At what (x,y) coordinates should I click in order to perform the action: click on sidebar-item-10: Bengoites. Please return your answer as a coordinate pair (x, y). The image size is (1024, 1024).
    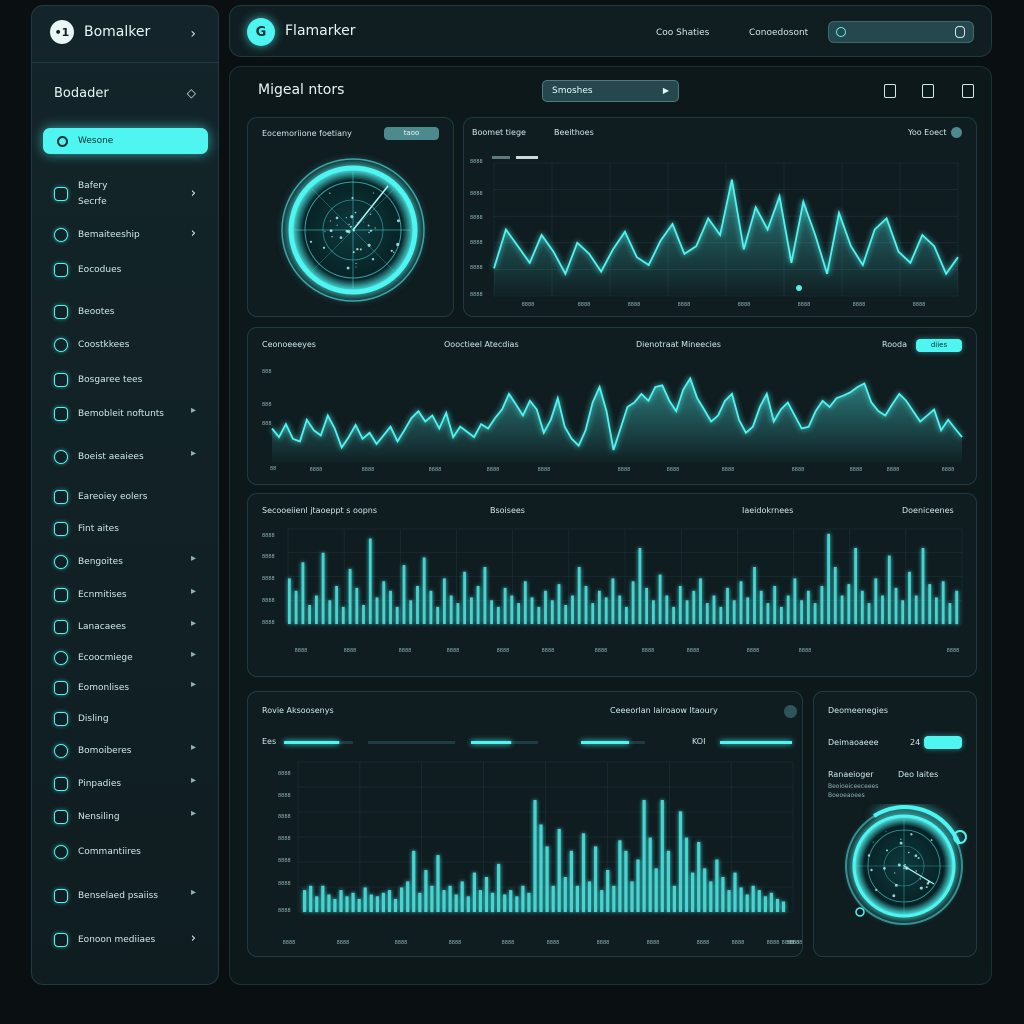
    Looking at the image, I should click on (88, 562).